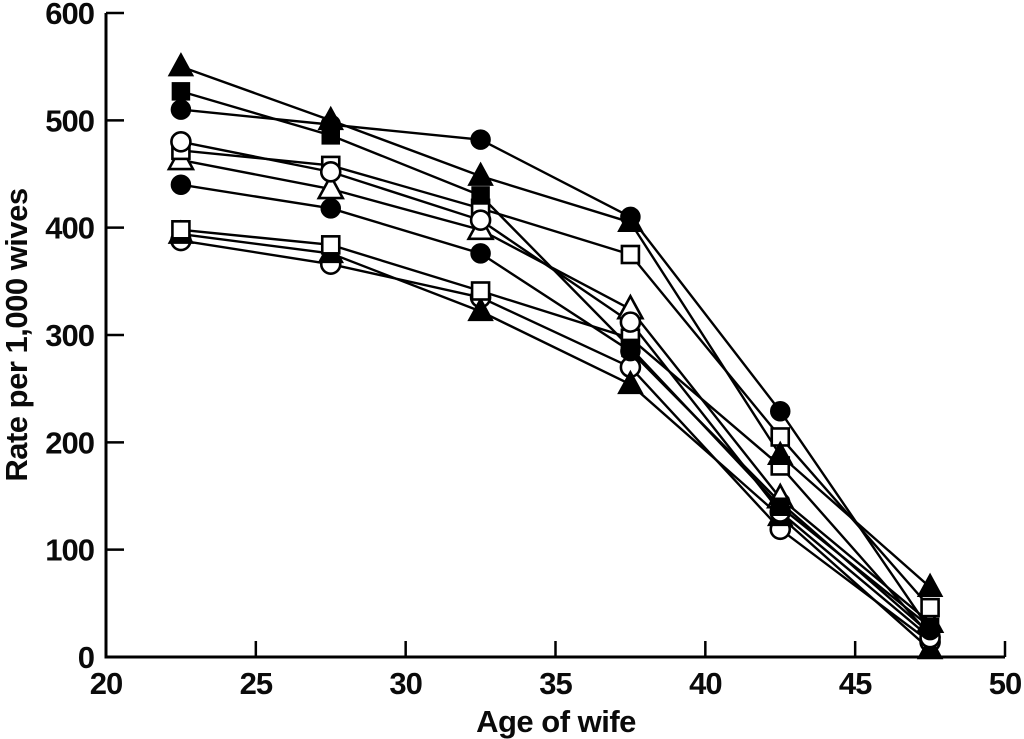 The height and width of the screenshot is (739, 1024). What do you see at coordinates (69, 228) in the screenshot?
I see `y-tick-label: 400` at bounding box center [69, 228].